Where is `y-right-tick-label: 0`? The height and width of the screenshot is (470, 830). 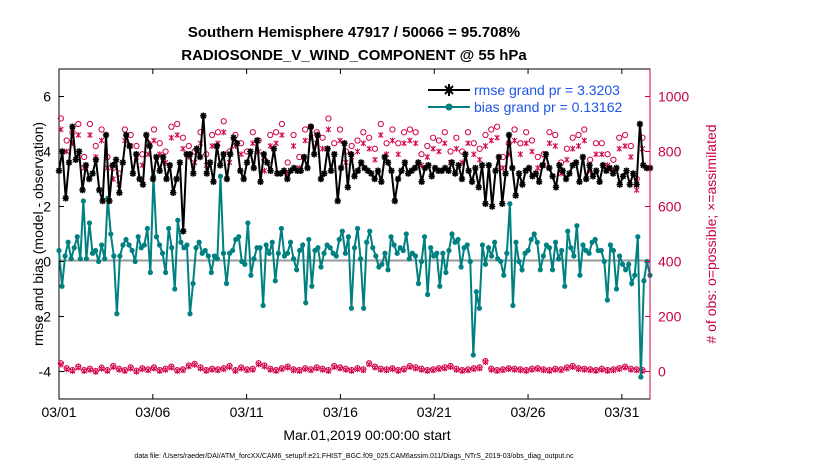 y-right-tick-label: 0 is located at coordinates (662, 372).